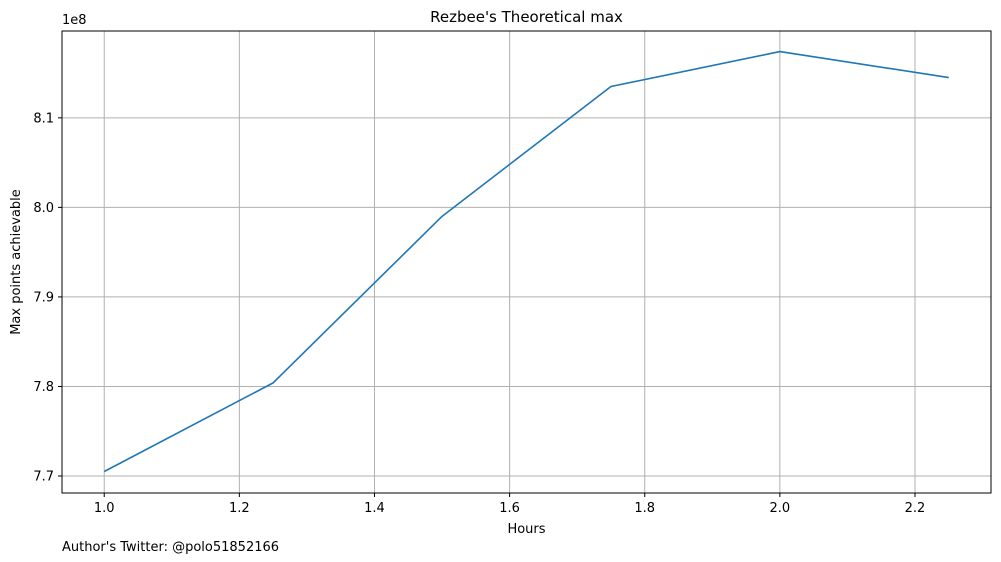 Image resolution: width=1001 pixels, height=562 pixels. I want to click on y-offset-label: 1e8, so click(74, 20).